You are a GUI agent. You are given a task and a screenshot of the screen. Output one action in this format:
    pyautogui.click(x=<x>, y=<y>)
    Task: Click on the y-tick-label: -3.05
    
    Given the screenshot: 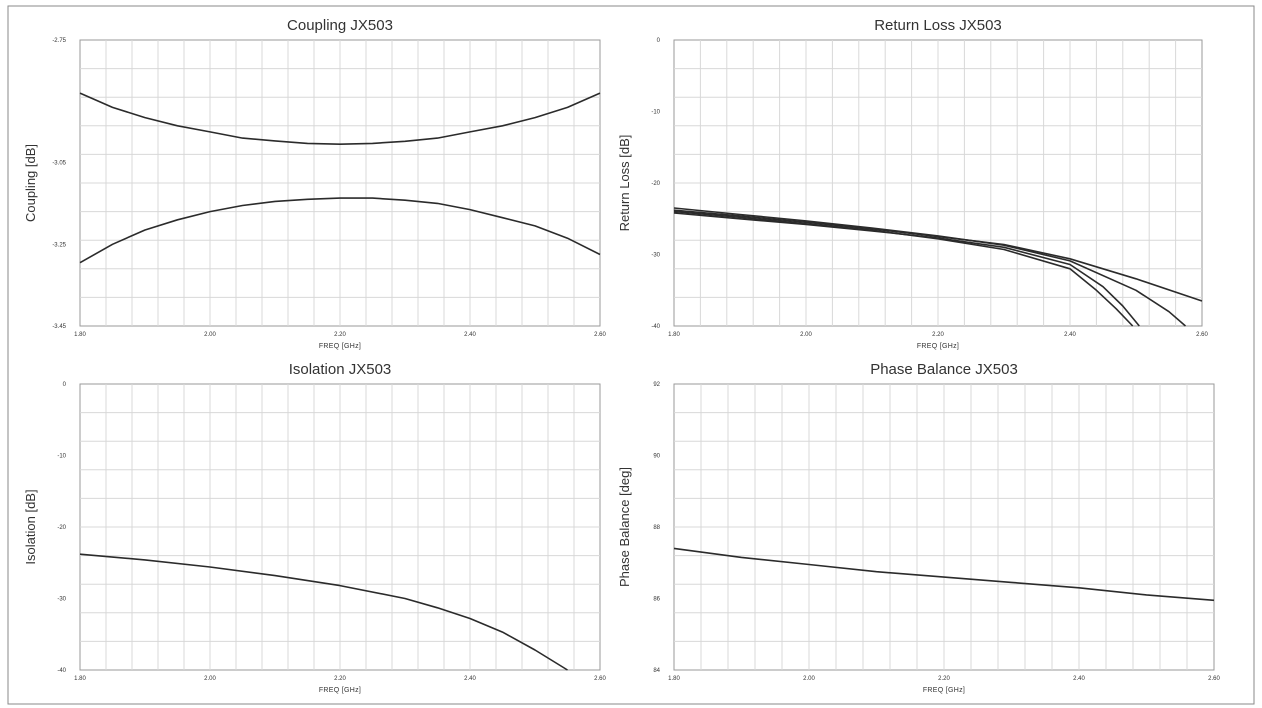 What is the action you would take?
    pyautogui.click(x=59, y=164)
    